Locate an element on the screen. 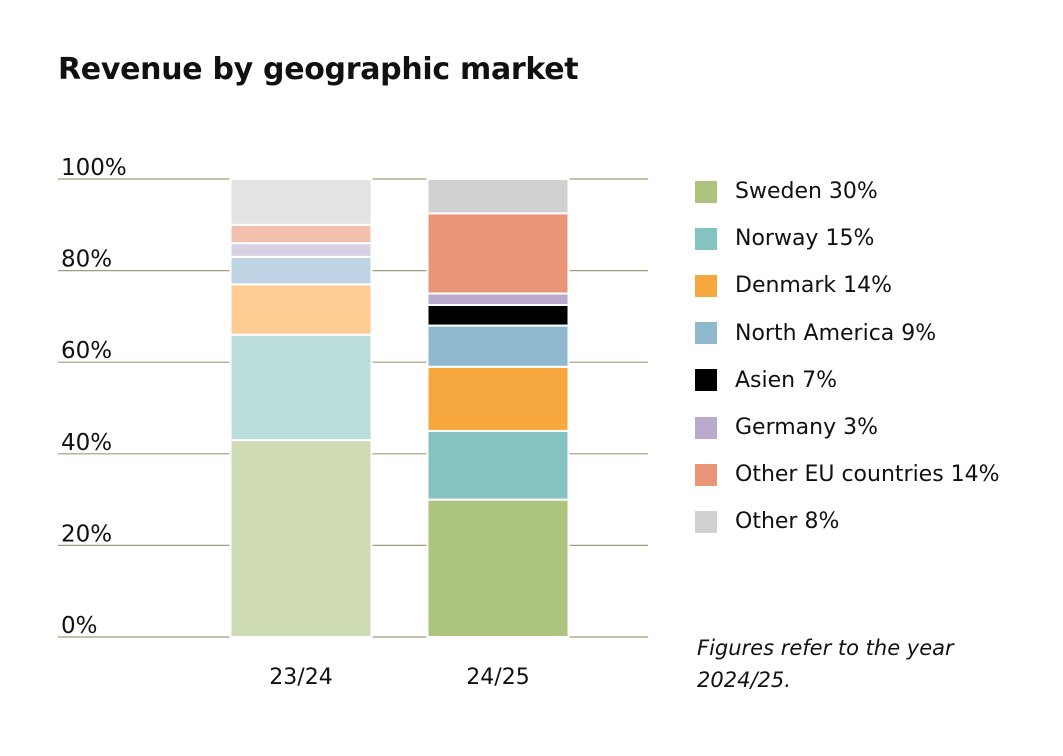 The height and width of the screenshot is (756, 1063). y-tick-label: 80% is located at coordinates (86, 260).